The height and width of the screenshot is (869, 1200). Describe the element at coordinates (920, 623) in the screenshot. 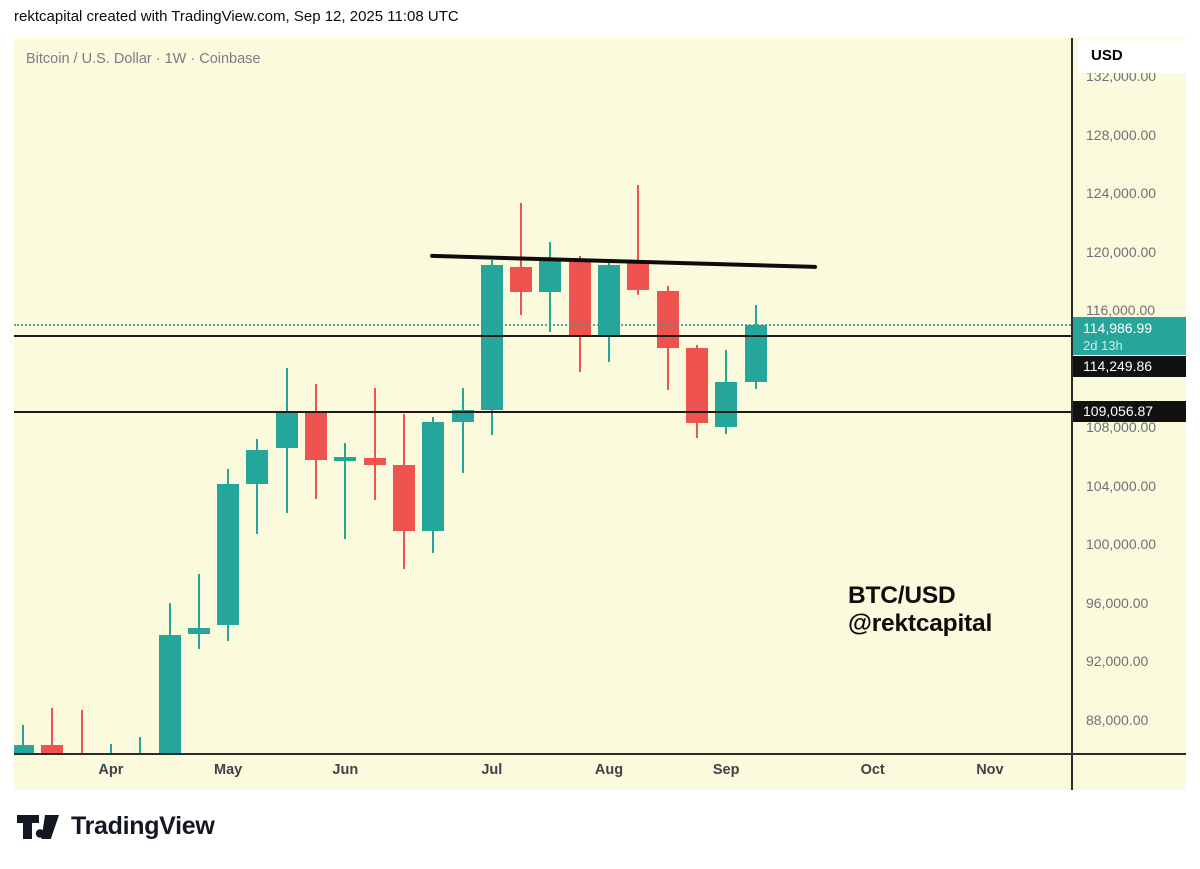

I see `watermark-handle: @rektcapital` at that location.